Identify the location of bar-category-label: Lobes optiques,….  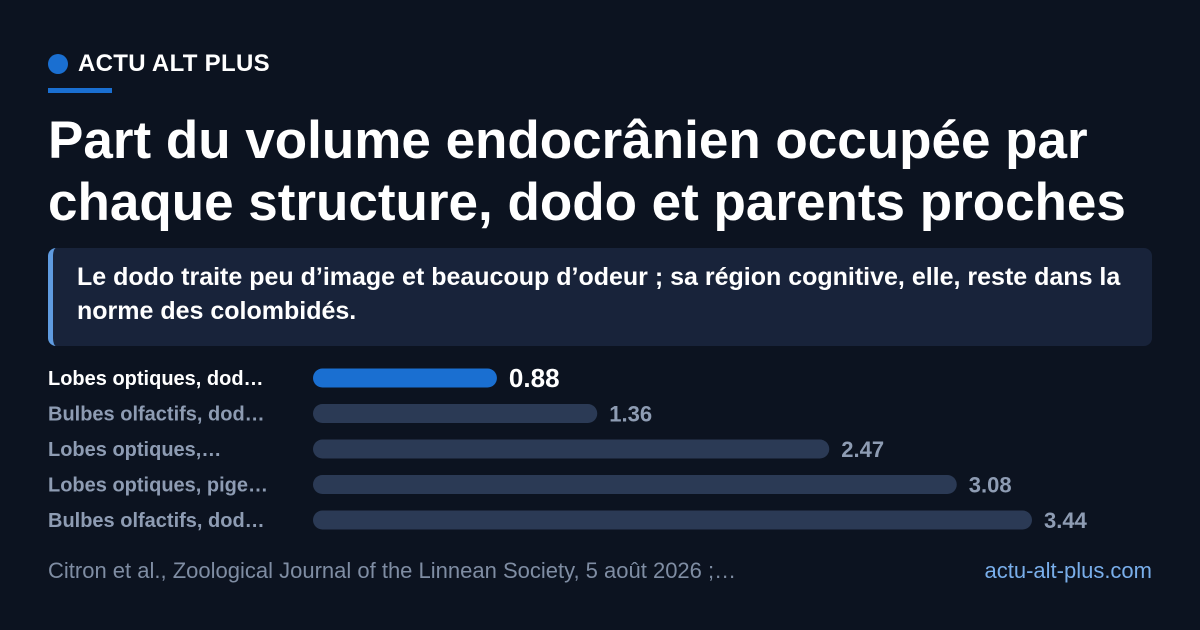
(134, 450).